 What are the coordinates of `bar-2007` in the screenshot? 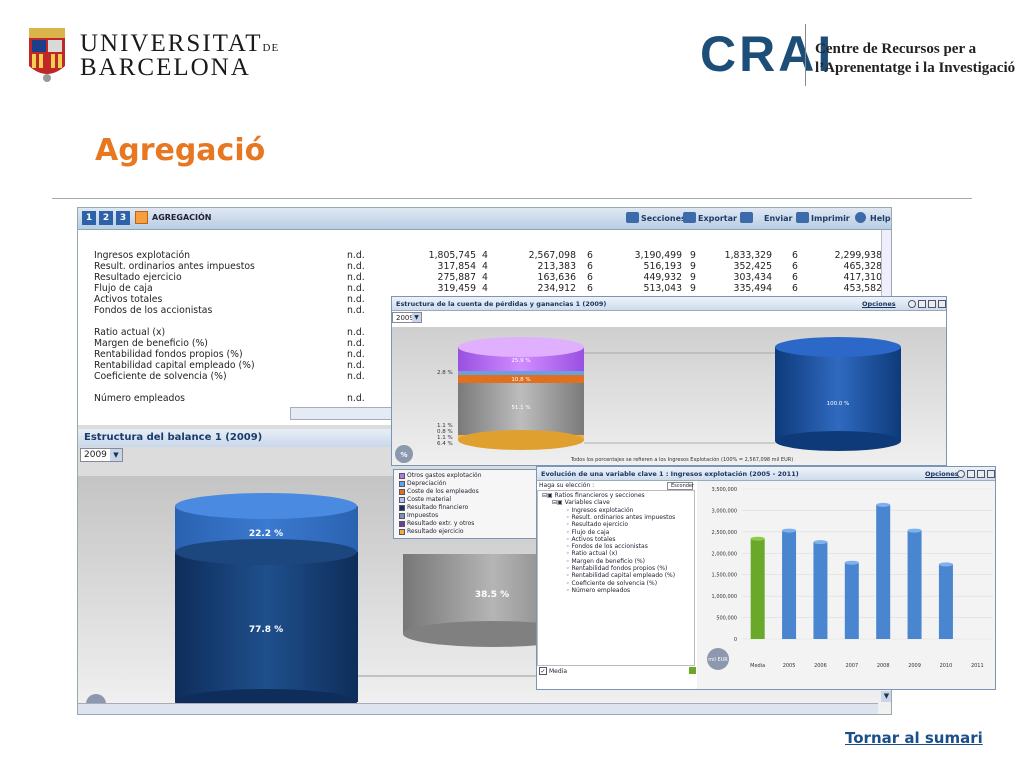 It's located at (851, 600).